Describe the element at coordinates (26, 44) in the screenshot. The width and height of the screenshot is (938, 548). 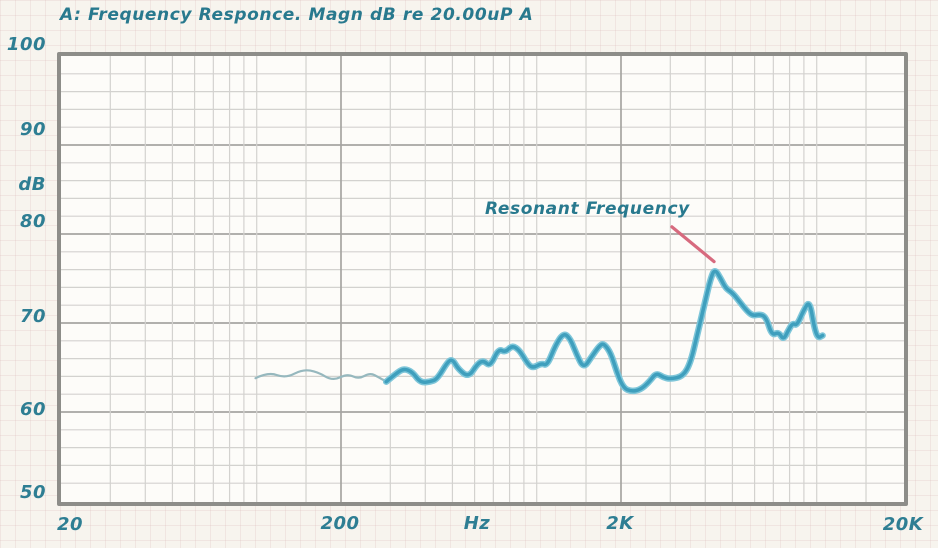
I see `y-tick-label: 100` at that location.